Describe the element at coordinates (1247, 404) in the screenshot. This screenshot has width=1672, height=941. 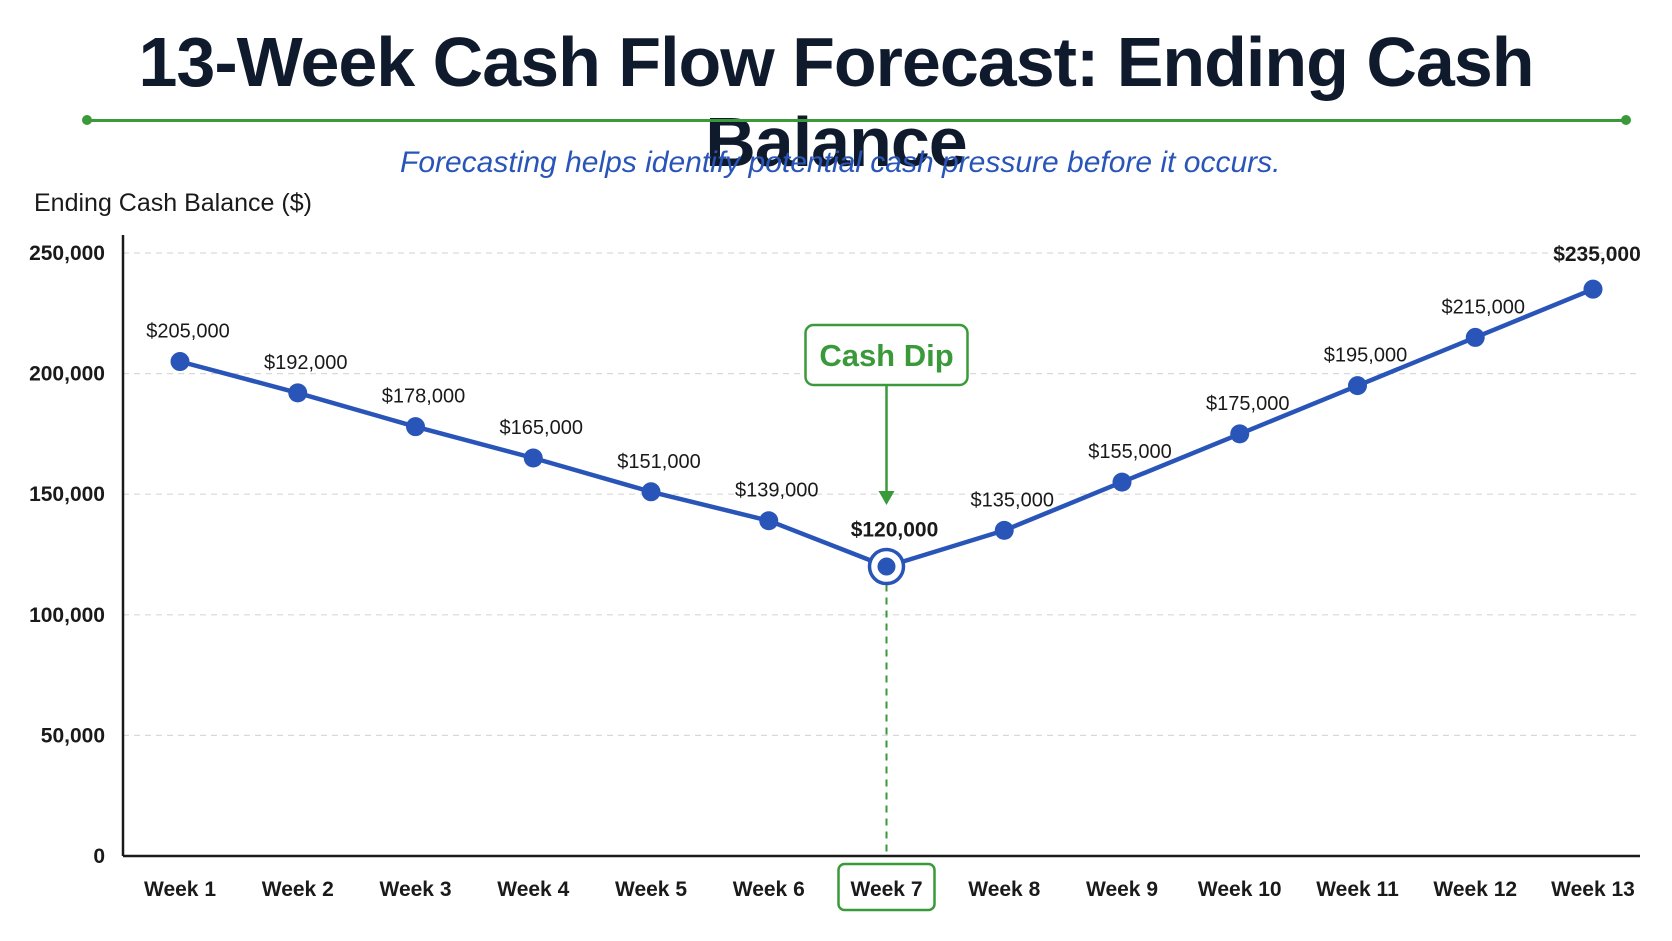
I see `data-label: $175,000` at that location.